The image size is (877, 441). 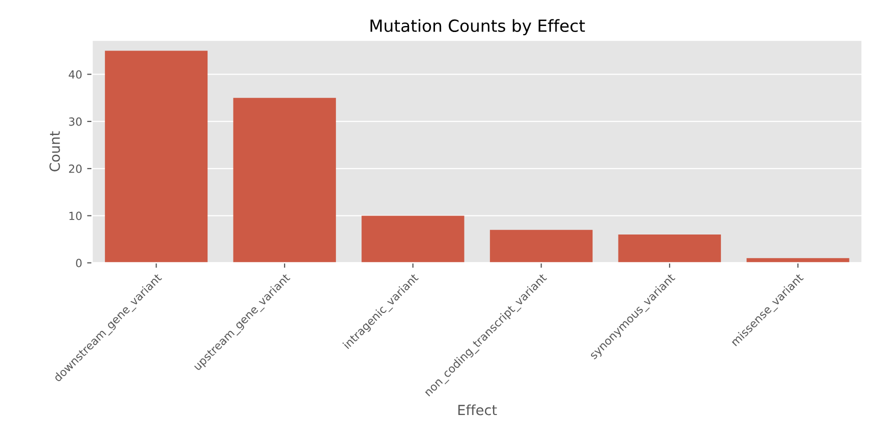 What do you see at coordinates (75, 74) in the screenshot?
I see `y-tick-label: 40` at bounding box center [75, 74].